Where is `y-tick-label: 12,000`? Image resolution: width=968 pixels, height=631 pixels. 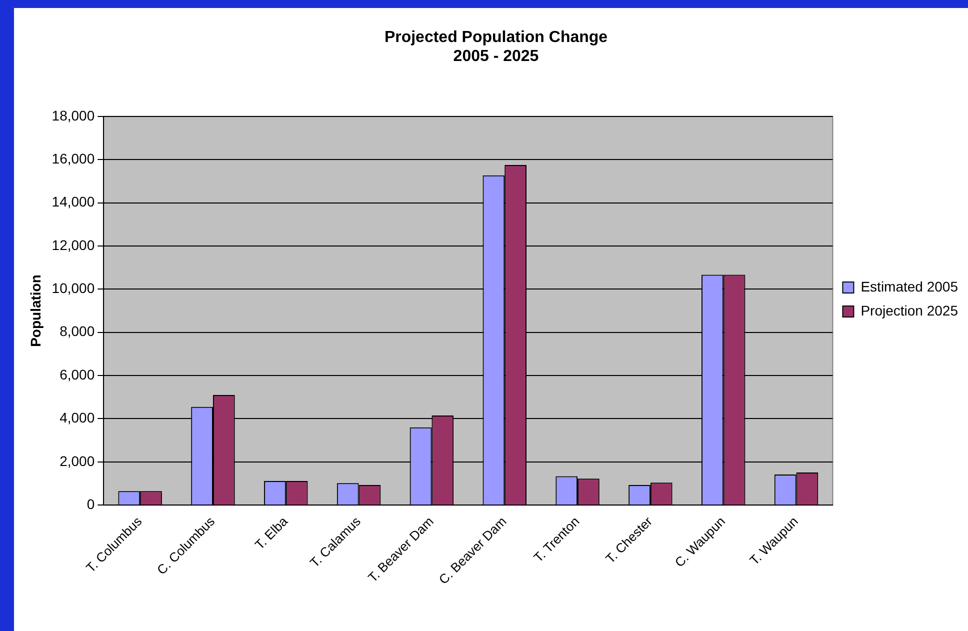
y-tick-label: 12,000 is located at coordinates (73, 244).